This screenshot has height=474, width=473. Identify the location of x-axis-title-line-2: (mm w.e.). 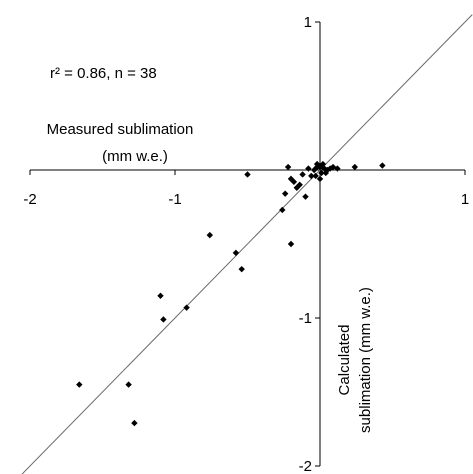
(135, 156).